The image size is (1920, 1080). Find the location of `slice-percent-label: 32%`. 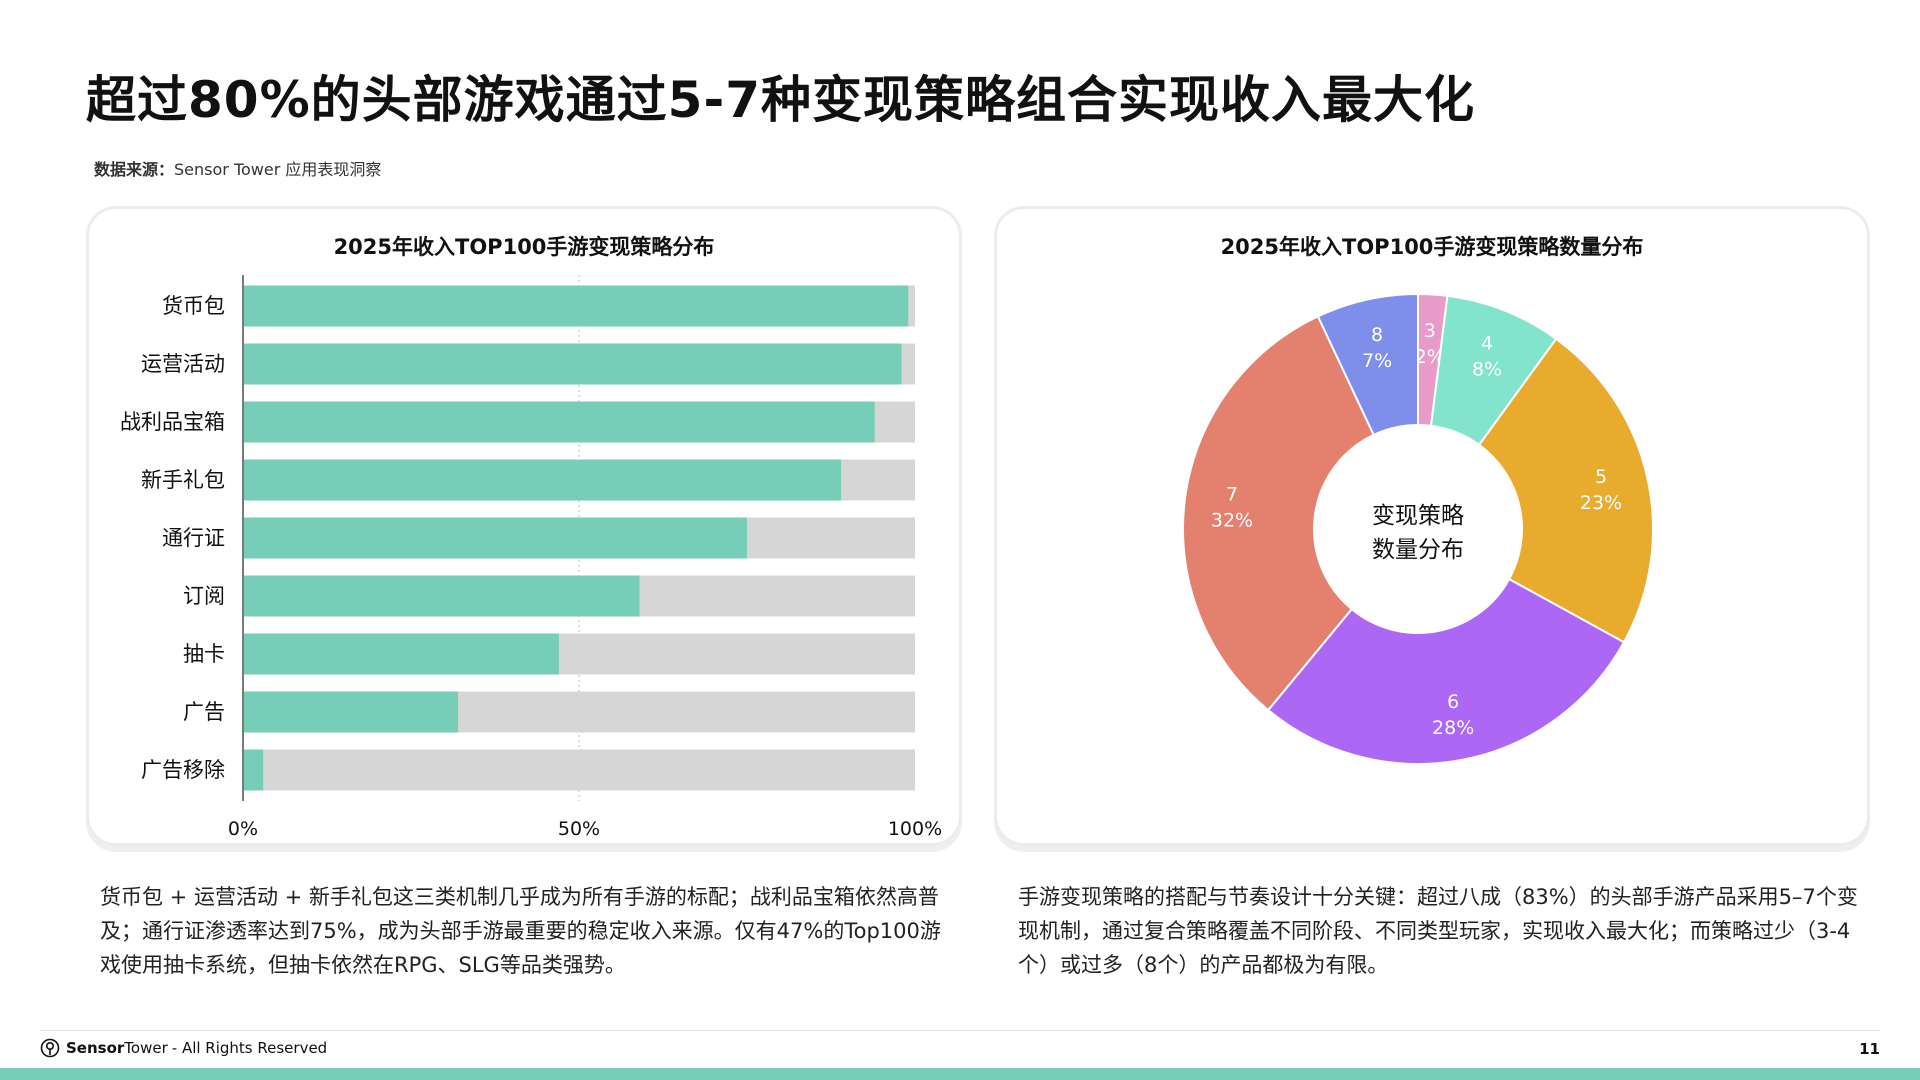

slice-percent-label: 32% is located at coordinates (1232, 521).